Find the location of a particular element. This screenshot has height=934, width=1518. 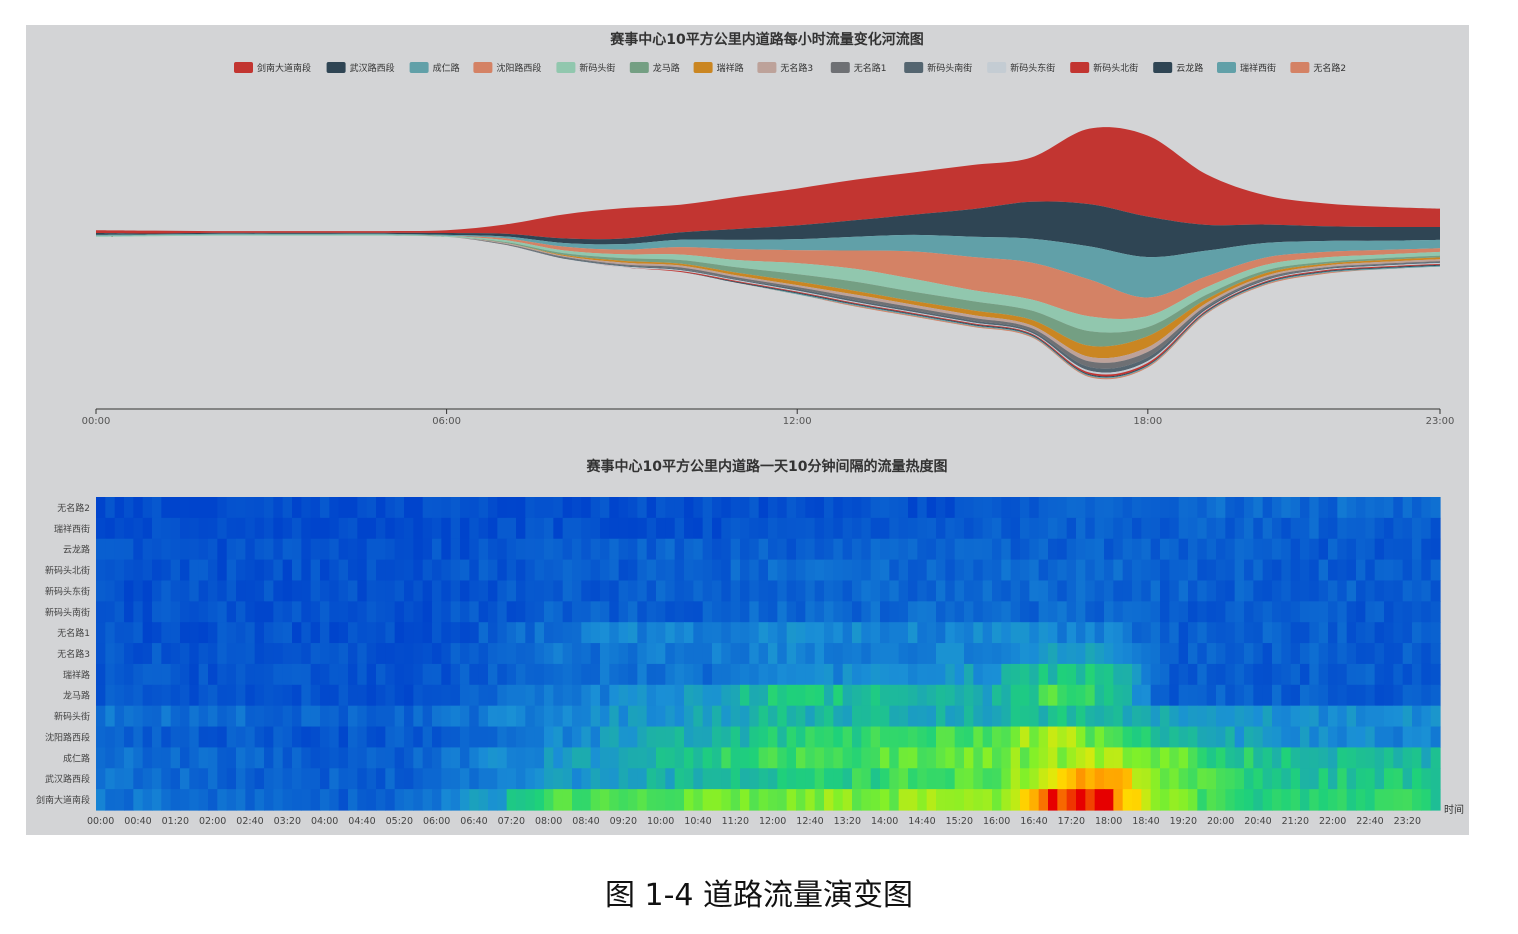

stream-layer is located at coordinates (768, 277).